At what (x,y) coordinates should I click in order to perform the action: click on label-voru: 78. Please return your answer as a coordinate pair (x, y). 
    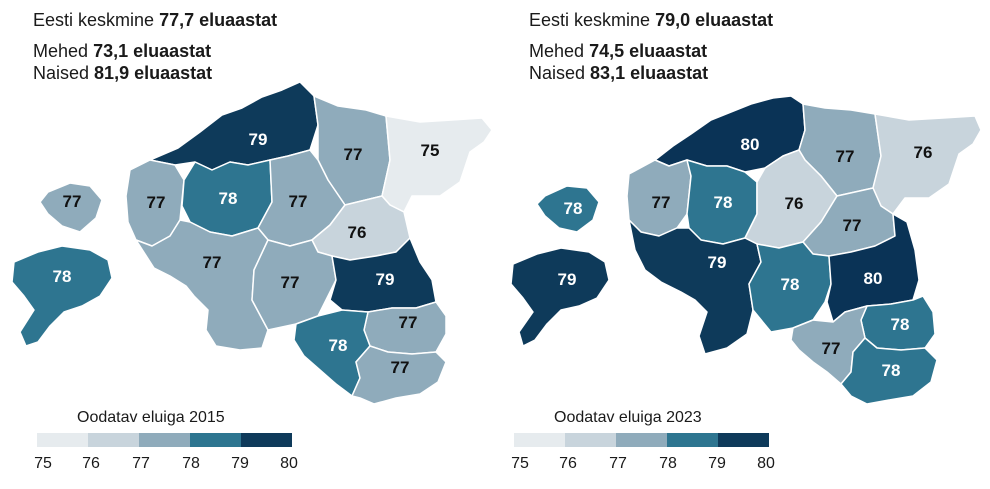
    Looking at the image, I should click on (891, 370).